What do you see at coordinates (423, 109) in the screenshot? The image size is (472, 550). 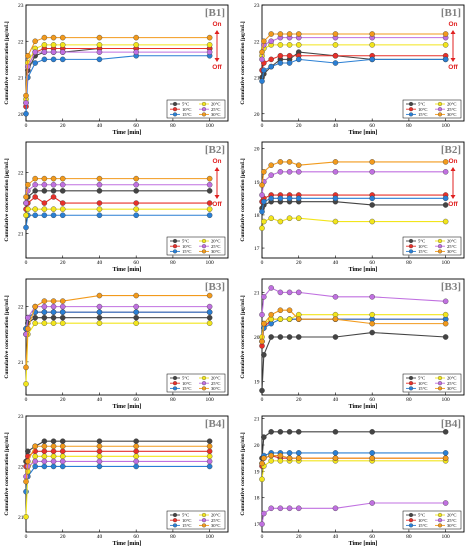 I see `legend-label: 10°C` at bounding box center [423, 109].